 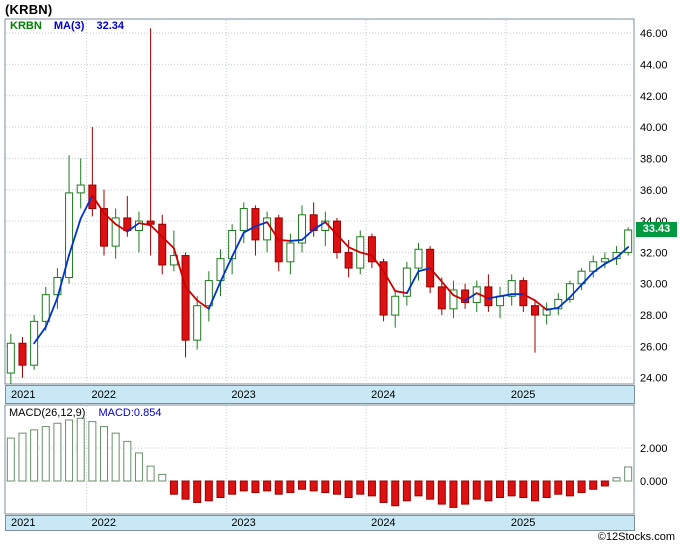 I want to click on chart-legend: KRBN MA(3) 32.34, so click(x=71, y=26).